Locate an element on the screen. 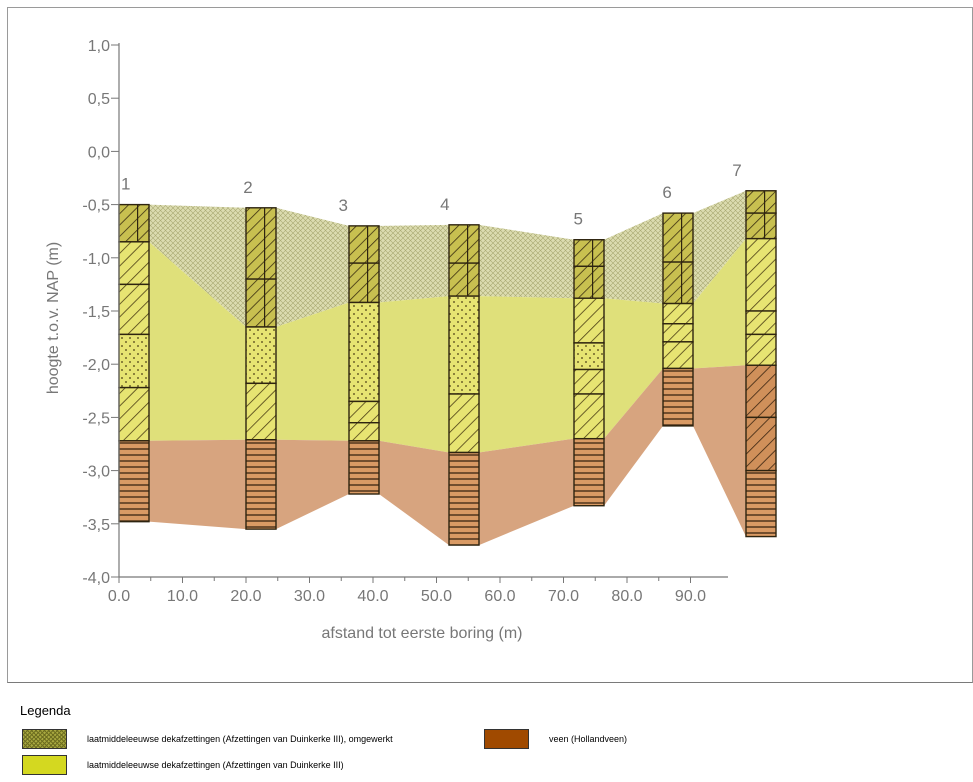  legend-item-veen: veen (Hollandveen) is located at coordinates (555, 739).